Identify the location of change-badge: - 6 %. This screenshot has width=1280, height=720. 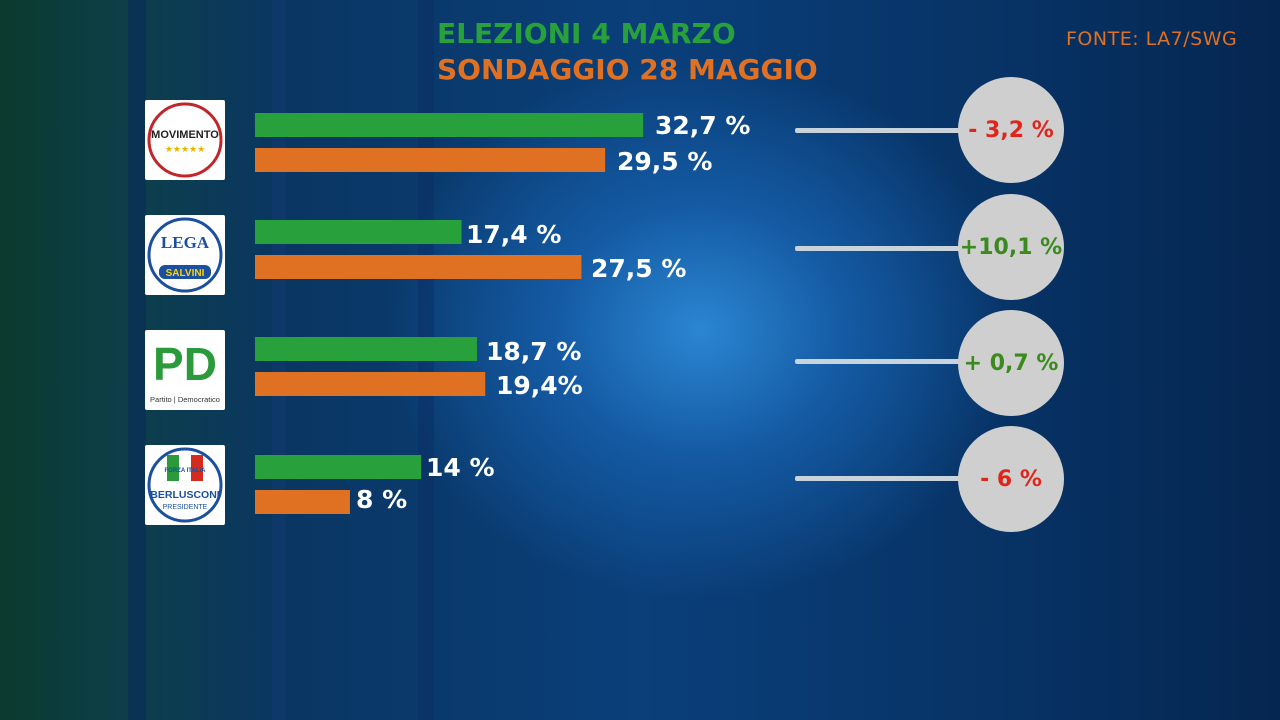
(1011, 479).